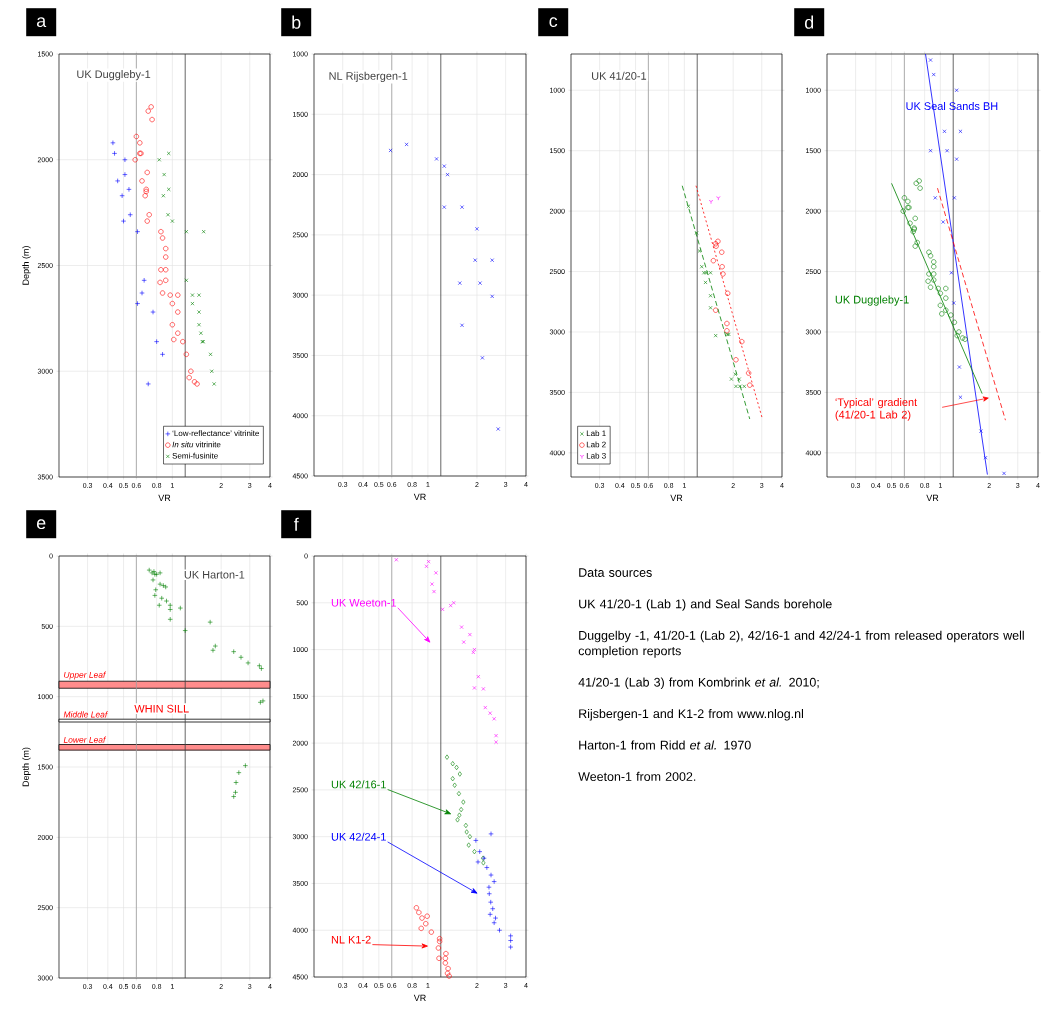 This screenshot has height=1014, width=1044. What do you see at coordinates (705, 605) in the screenshot?
I see `text: UK 41/20-1 (Lab 1) and Seal Sands borehole` at bounding box center [705, 605].